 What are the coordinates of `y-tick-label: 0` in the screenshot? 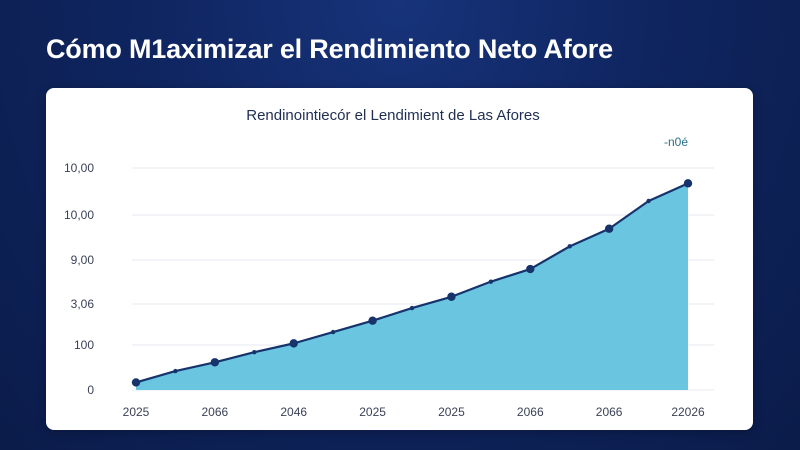 It's located at (90, 390).